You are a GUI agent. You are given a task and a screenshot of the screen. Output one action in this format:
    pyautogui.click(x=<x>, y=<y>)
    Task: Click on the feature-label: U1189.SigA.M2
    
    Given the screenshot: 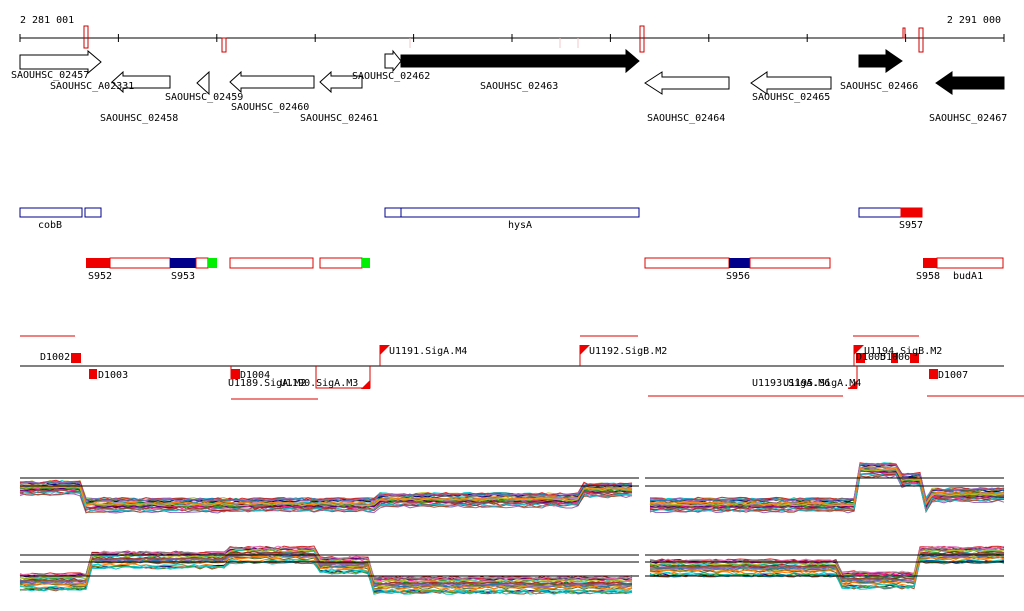 What is the action you would take?
    pyautogui.click(x=267, y=383)
    